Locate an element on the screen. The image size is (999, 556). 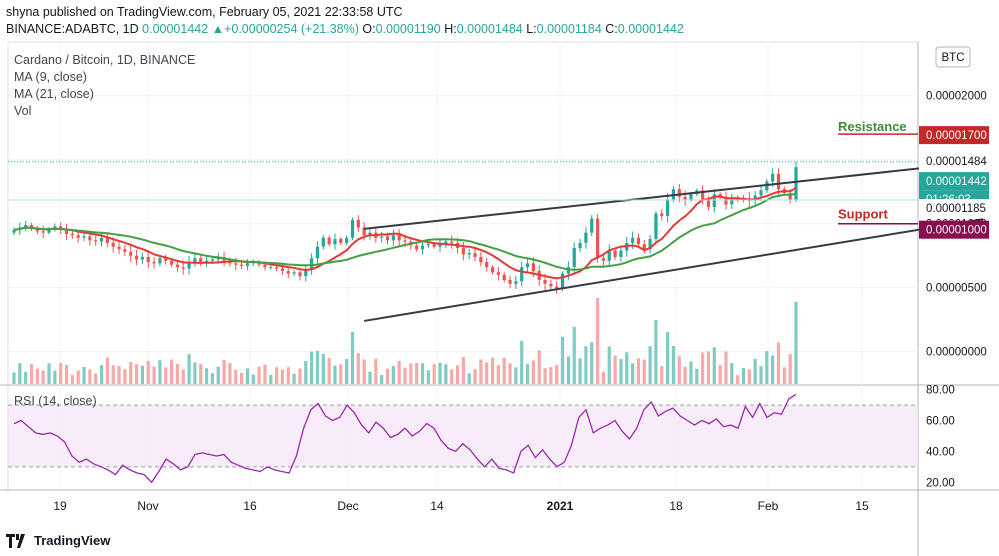
rsi-line is located at coordinates (405, 438).